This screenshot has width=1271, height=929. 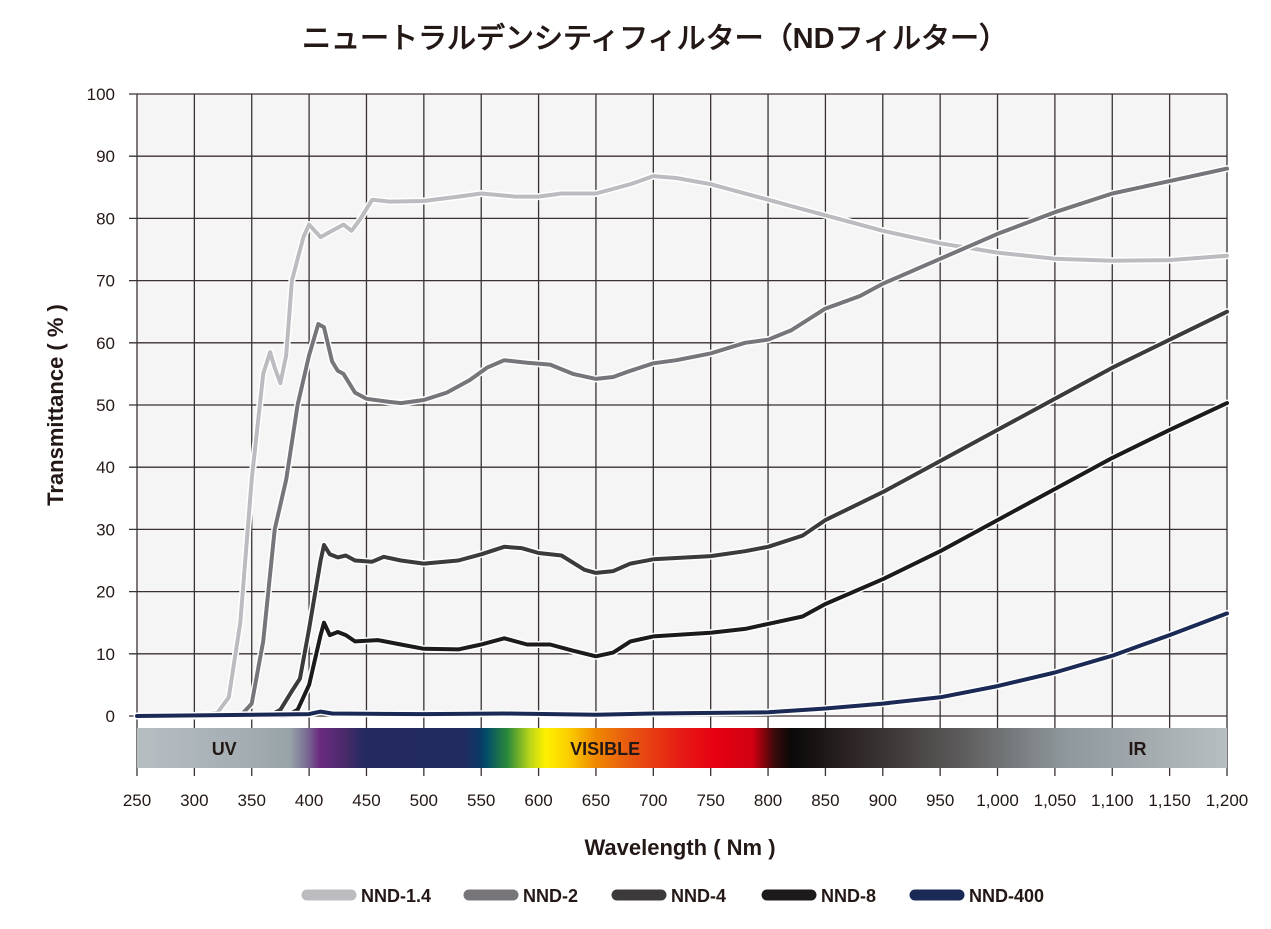 What do you see at coordinates (538, 800) in the screenshot?
I see `x-tick-label: 600` at bounding box center [538, 800].